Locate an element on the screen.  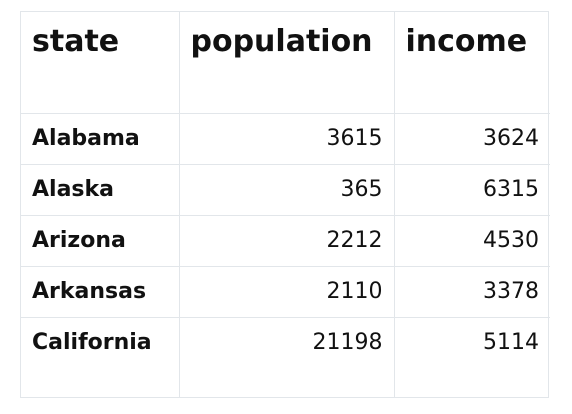
table-row: Alaska 365 6315 is located at coordinates (285, 190).